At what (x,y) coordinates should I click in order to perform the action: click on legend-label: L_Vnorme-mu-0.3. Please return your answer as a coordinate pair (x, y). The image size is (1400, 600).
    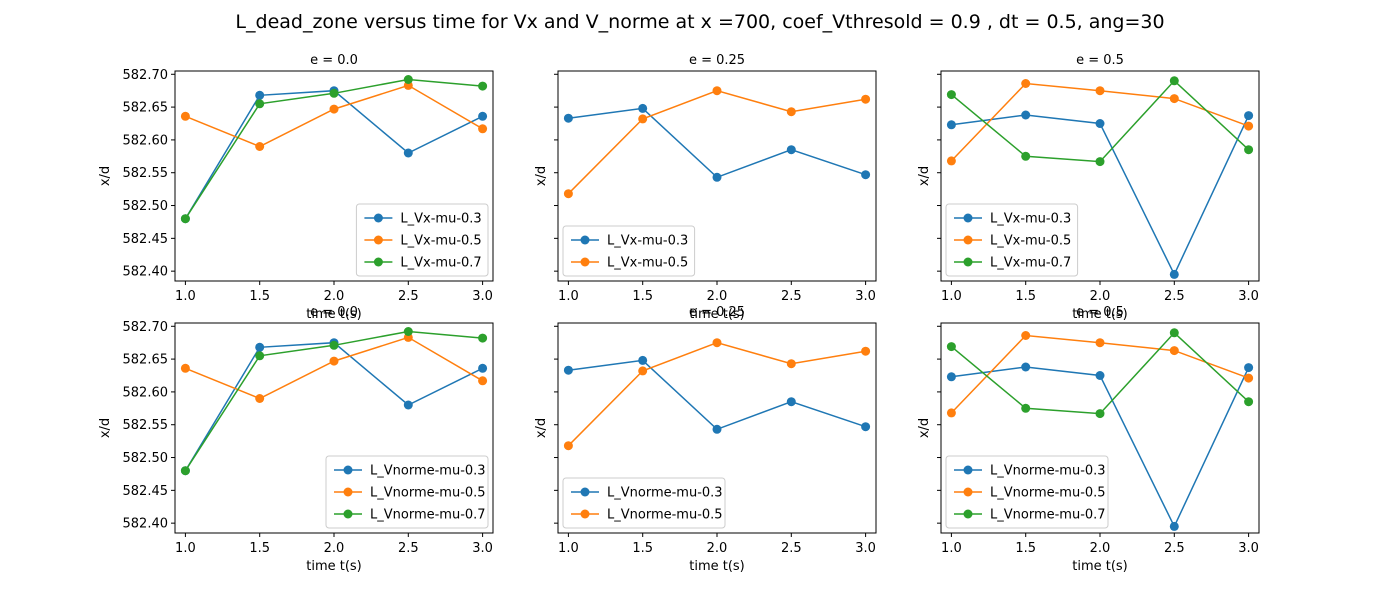
    Looking at the image, I should click on (1048, 471).